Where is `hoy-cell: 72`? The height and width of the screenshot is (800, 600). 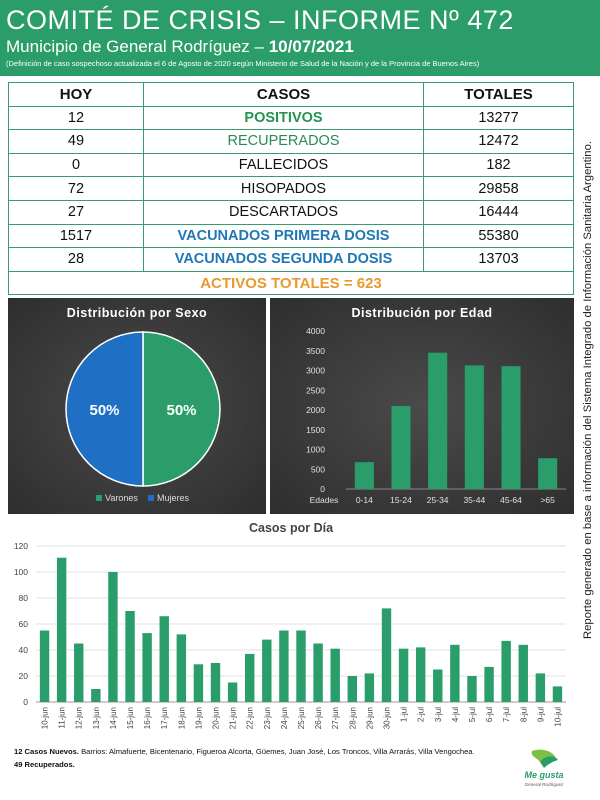 hoy-cell: 72 is located at coordinates (76, 188).